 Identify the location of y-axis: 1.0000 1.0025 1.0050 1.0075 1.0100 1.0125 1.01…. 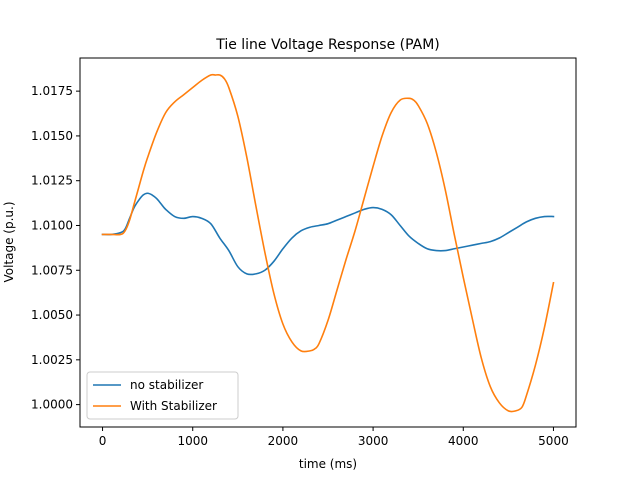
(55, 248).